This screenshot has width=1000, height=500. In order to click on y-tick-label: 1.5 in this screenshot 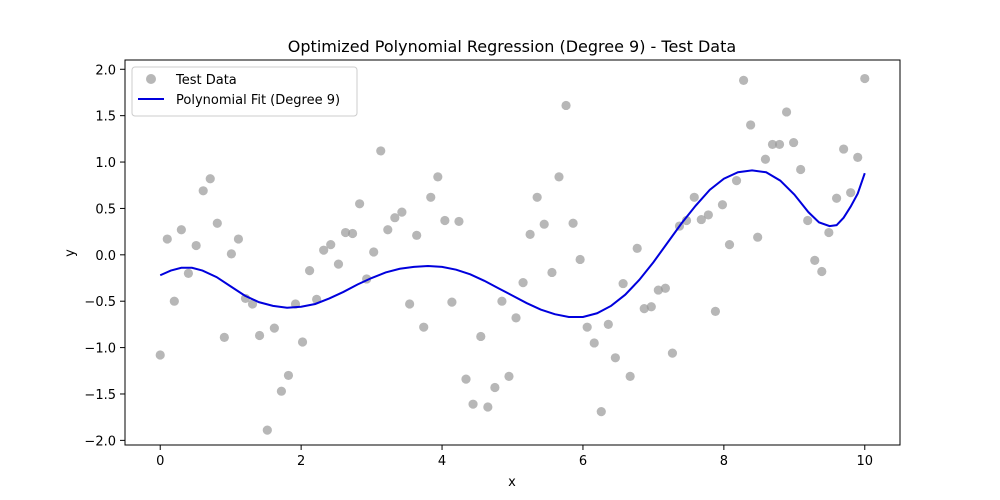, I will do `click(105, 117)`.